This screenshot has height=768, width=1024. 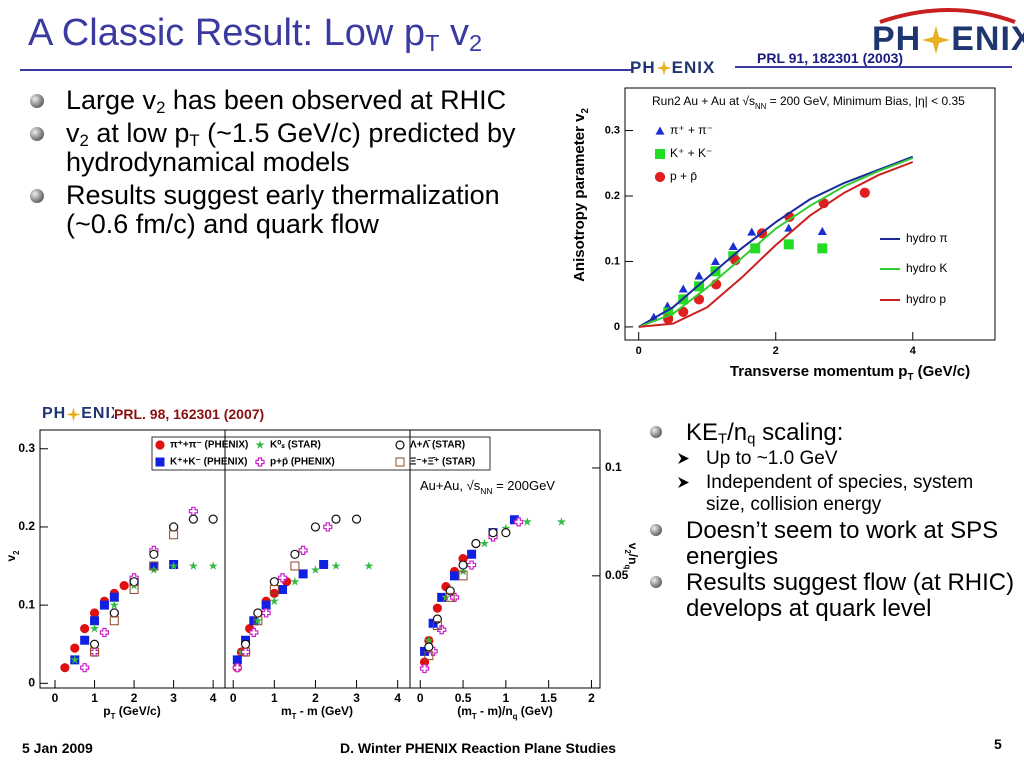 What do you see at coordinates (691, 153) in the screenshot?
I see `legend-label: K⁺ + K⁻` at bounding box center [691, 153].